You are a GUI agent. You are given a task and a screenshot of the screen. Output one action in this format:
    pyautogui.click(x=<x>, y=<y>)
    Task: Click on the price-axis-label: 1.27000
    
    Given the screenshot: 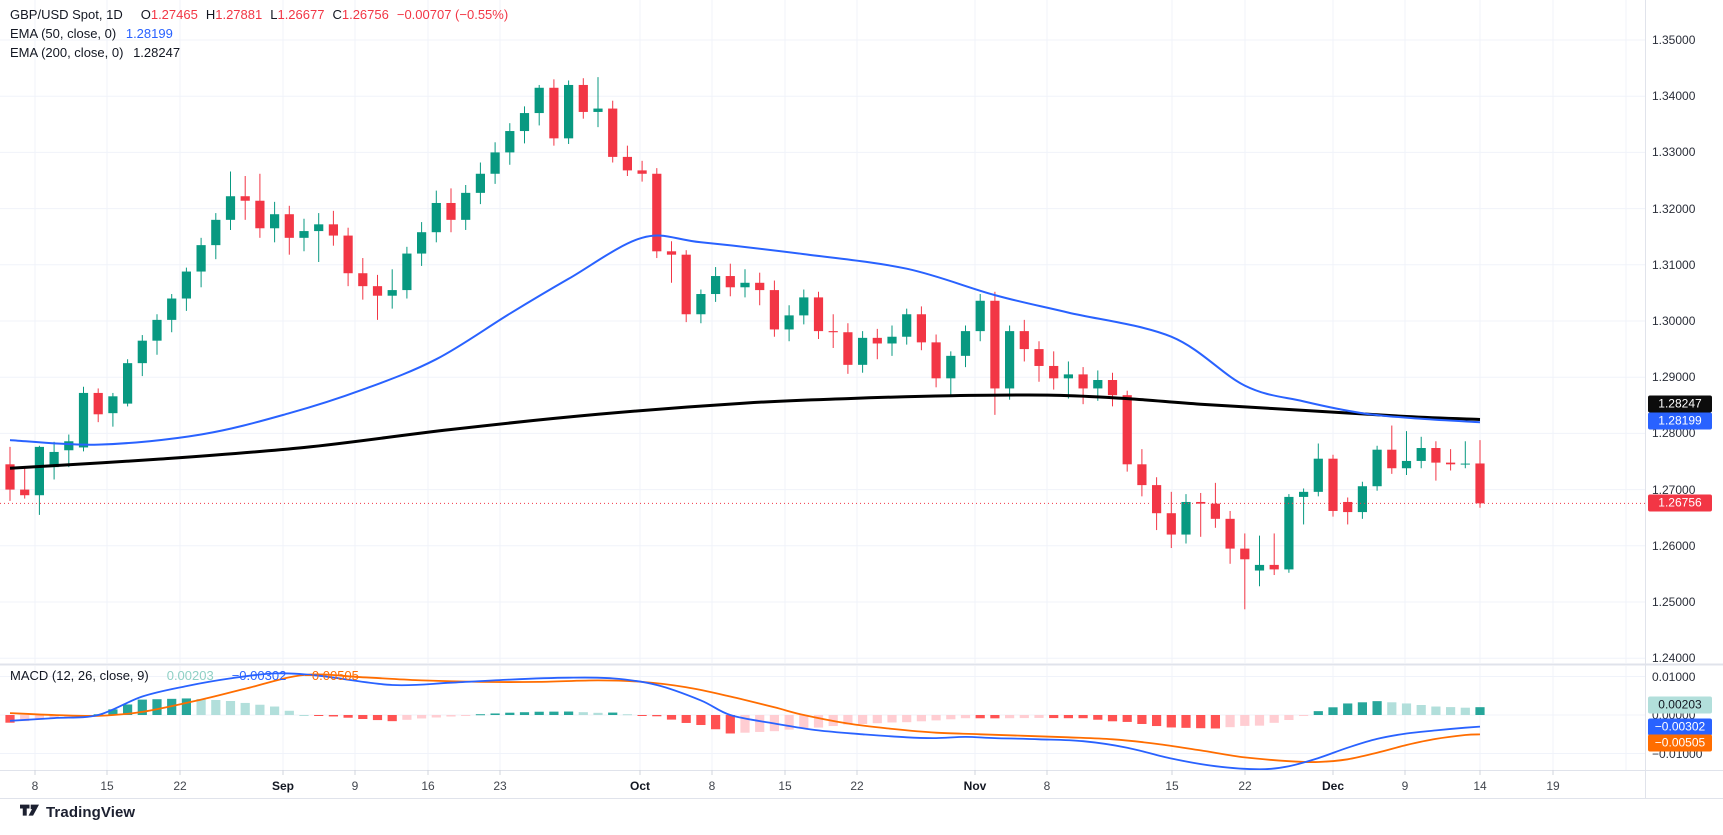 What is the action you would take?
    pyautogui.click(x=1674, y=489)
    